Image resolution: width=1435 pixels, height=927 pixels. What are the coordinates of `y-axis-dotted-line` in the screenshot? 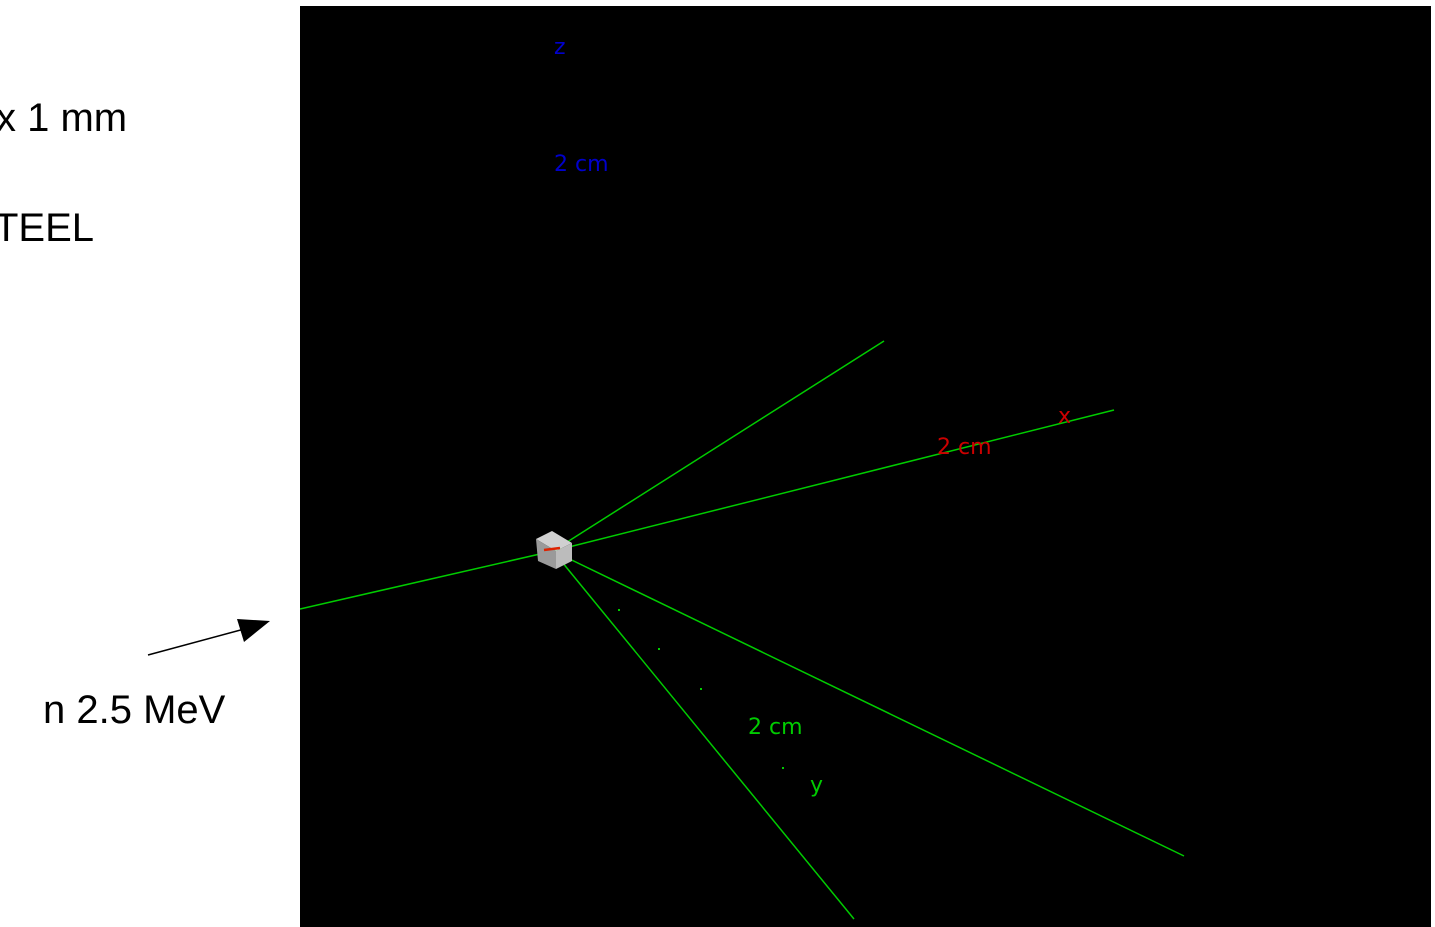 It's located at (701, 689).